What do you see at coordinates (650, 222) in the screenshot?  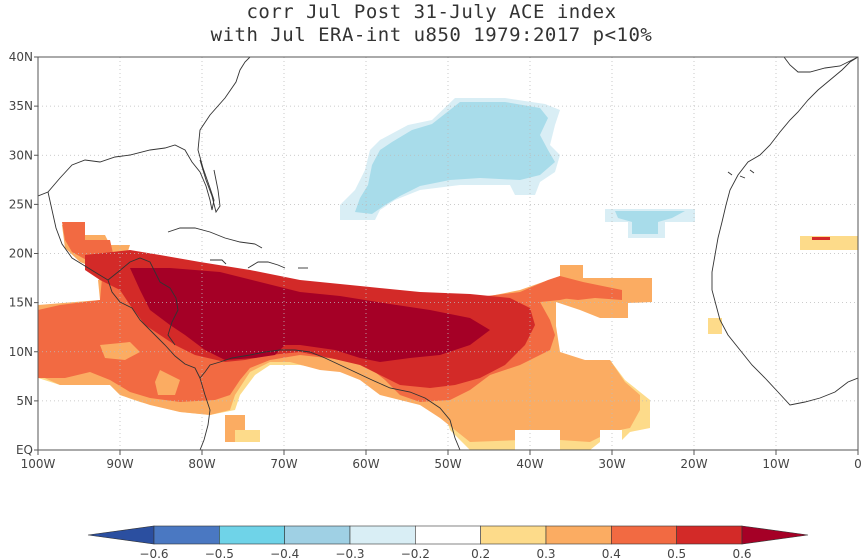 I see `contour-neg-0.3-b` at bounding box center [650, 222].